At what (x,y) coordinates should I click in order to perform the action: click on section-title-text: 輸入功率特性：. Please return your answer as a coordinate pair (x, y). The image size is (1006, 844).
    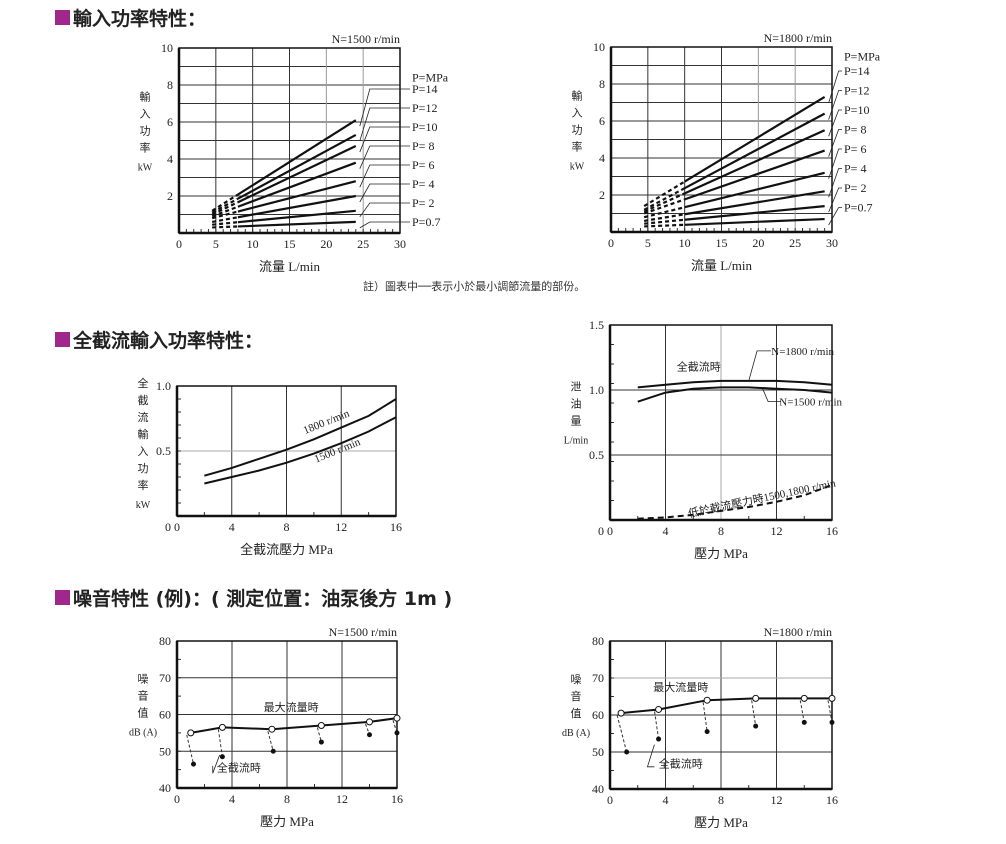
    Looking at the image, I should click on (140, 19).